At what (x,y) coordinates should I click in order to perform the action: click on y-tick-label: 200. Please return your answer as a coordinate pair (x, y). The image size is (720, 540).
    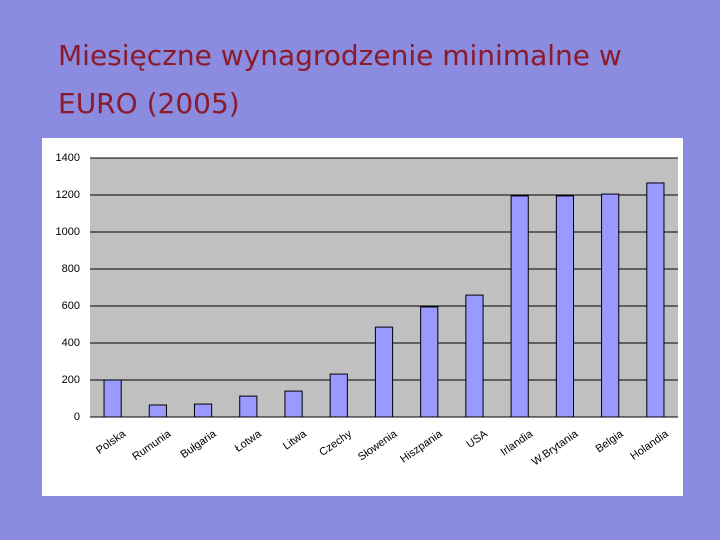
    Looking at the image, I should click on (71, 380).